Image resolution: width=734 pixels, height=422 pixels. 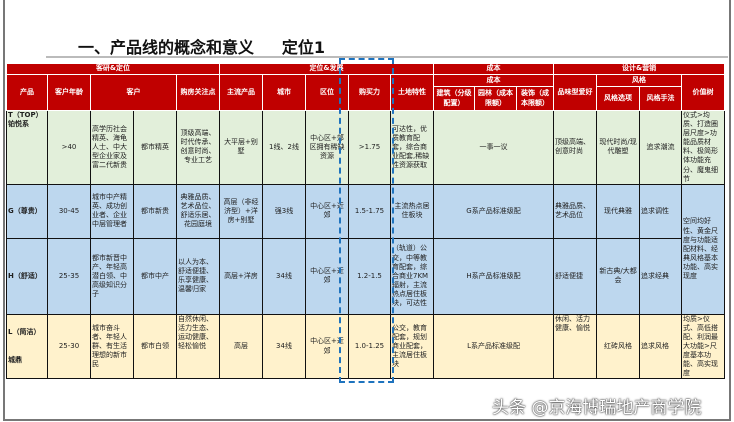 What do you see at coordinates (412, 211) in the screenshot?
I see `land-cell: 主流热点居住板块` at bounding box center [412, 211].